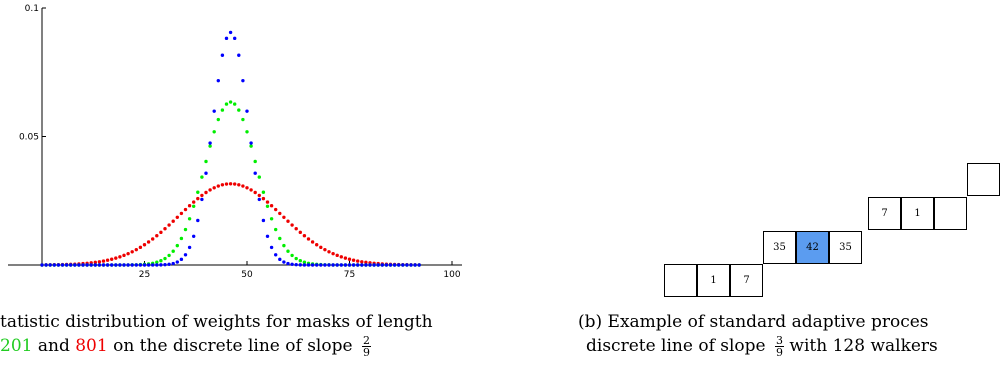 The height and width of the screenshot is (371, 1004). What do you see at coordinates (780, 340) in the screenshot?
I see `caption-b-slope-num: 3` at bounding box center [780, 340].